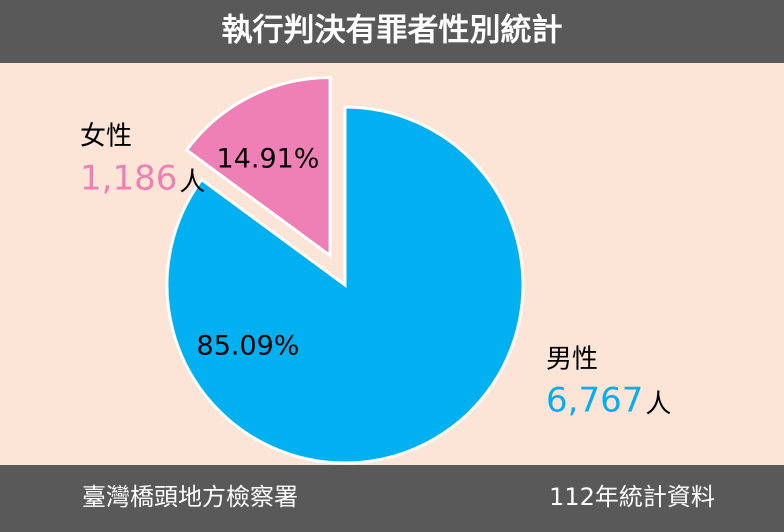  I want to click on pie-slice, so click(258, 167).